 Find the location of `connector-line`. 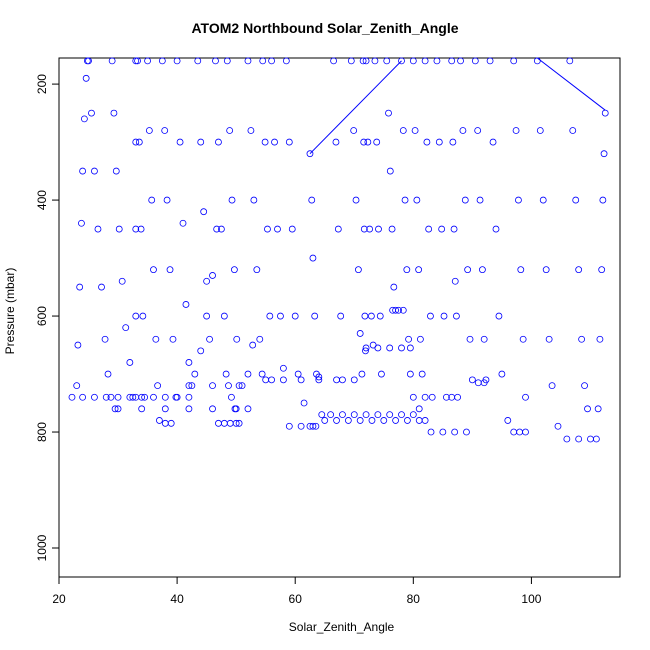

connector-line is located at coordinates (355, 107).